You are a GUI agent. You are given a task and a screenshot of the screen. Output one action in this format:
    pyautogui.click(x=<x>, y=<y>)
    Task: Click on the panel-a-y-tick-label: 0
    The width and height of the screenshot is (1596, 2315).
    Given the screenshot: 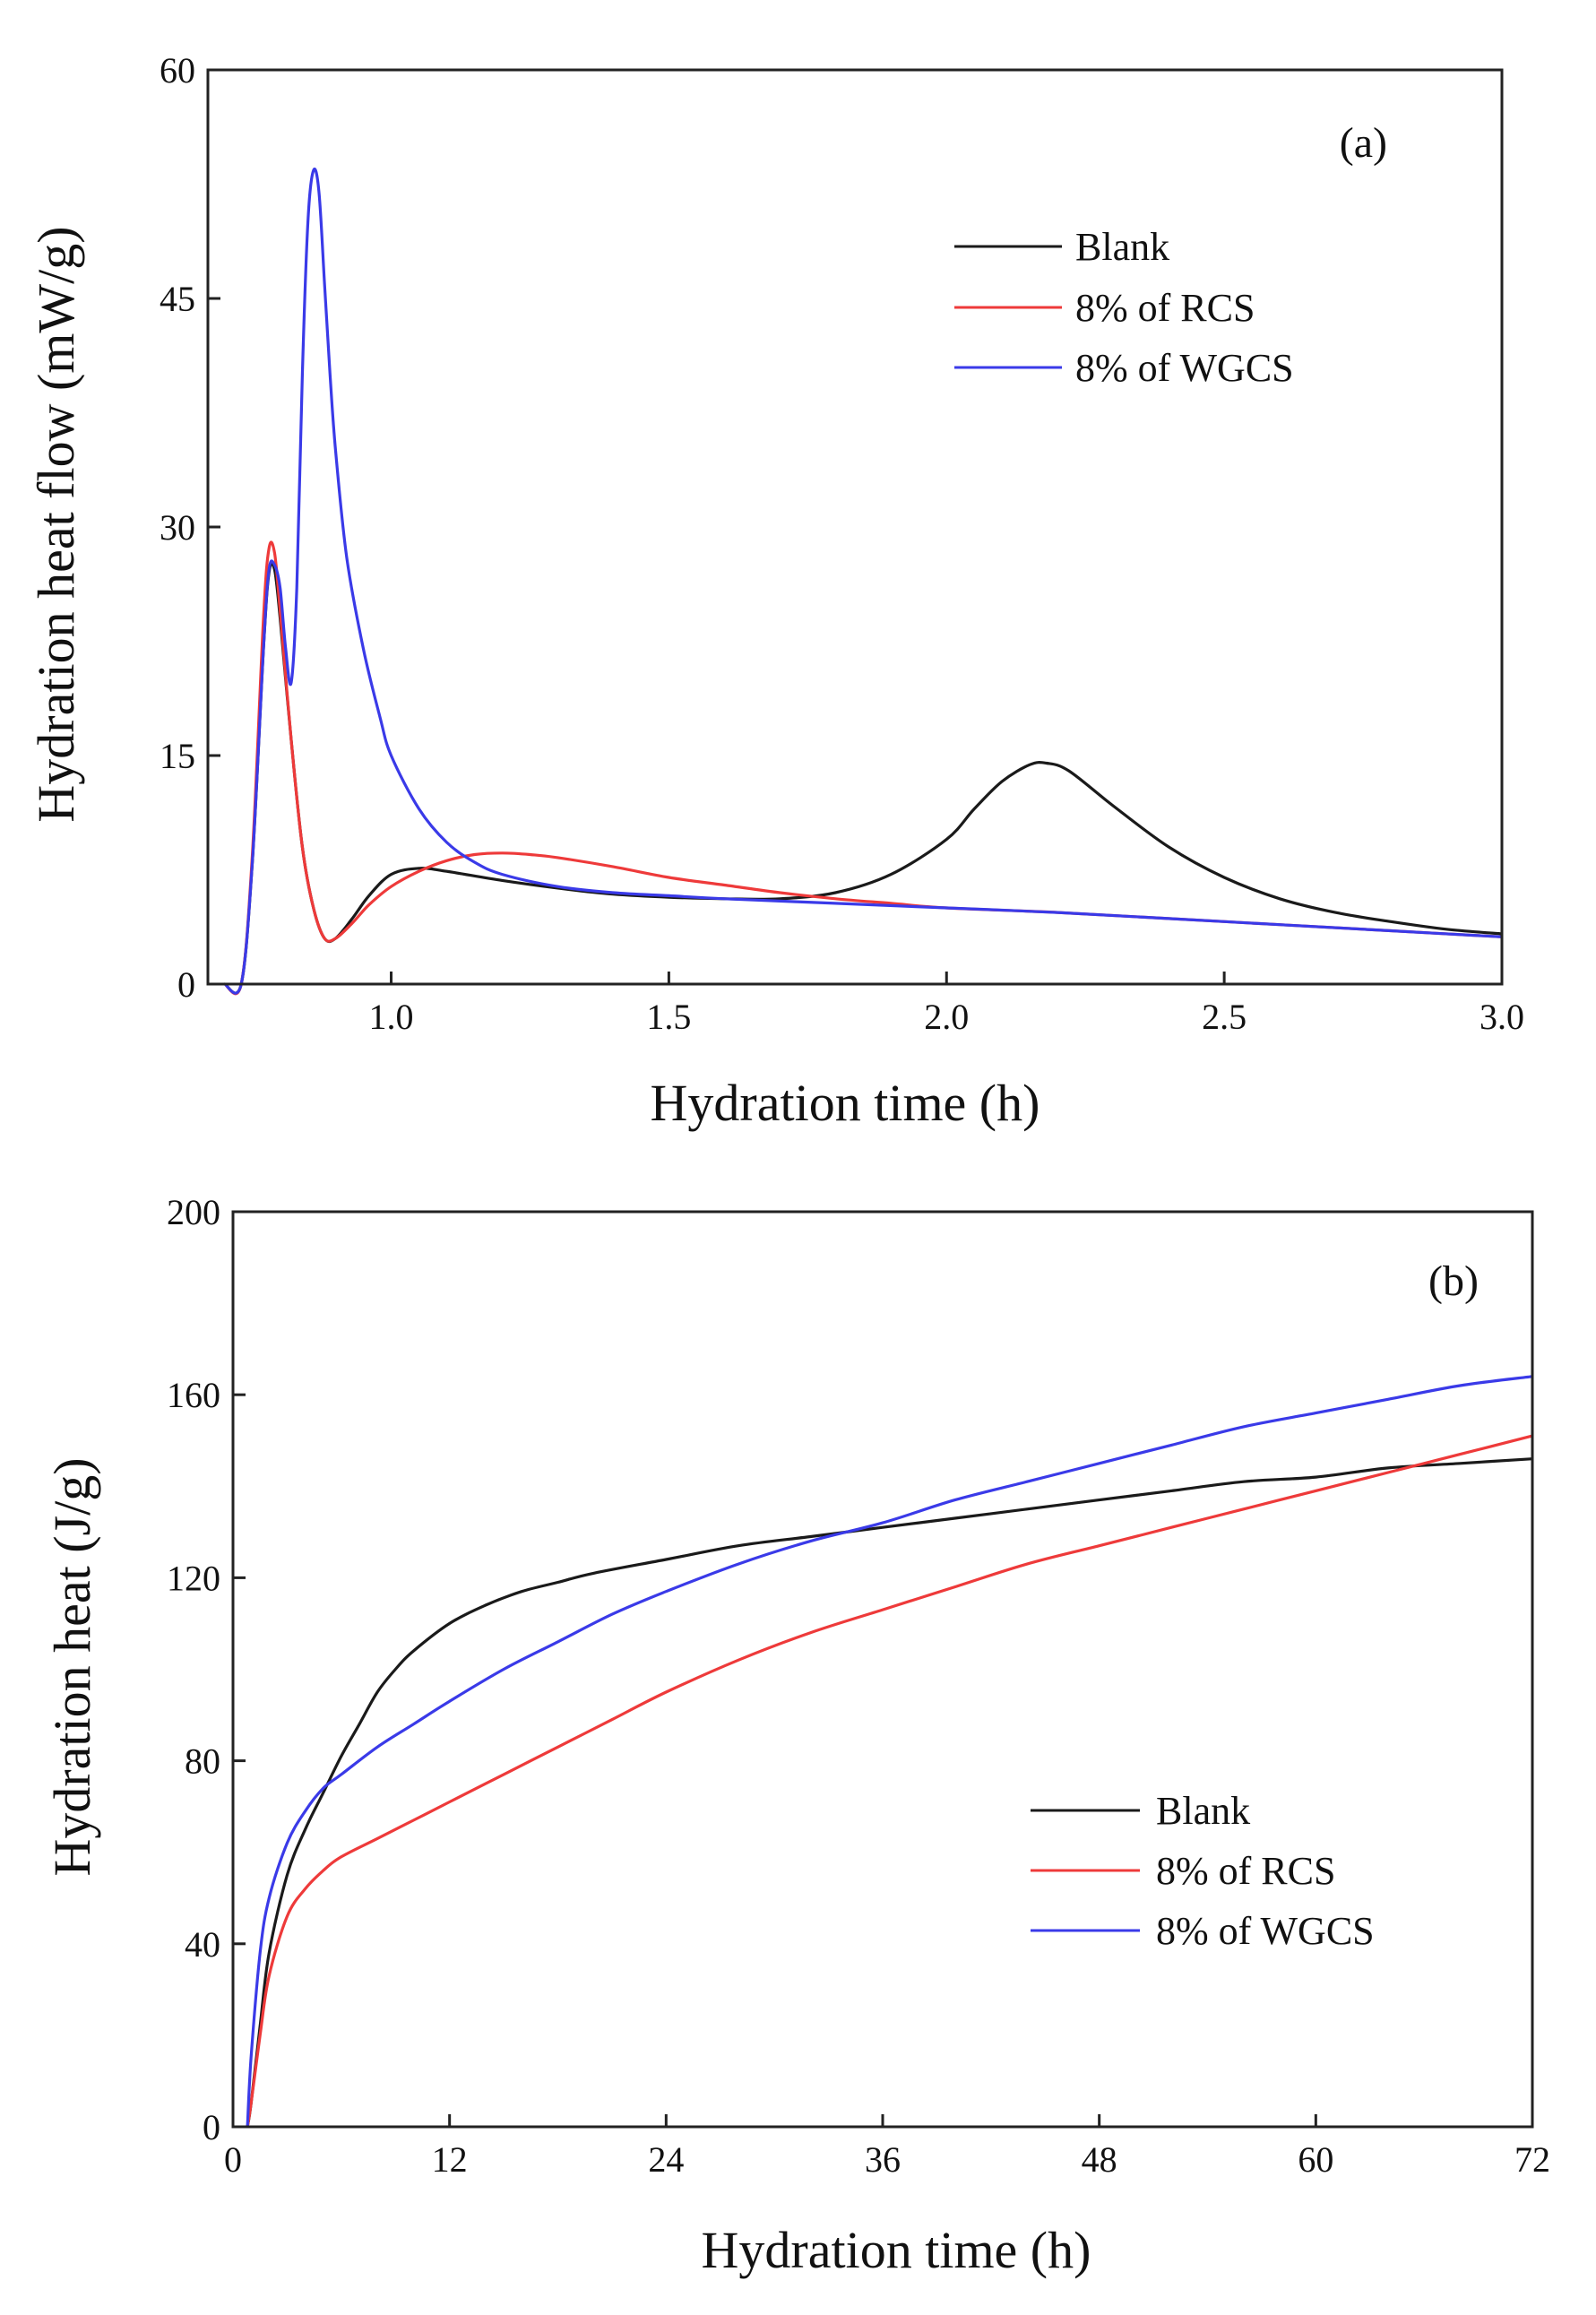 What is the action you would take?
    pyautogui.click(x=186, y=984)
    